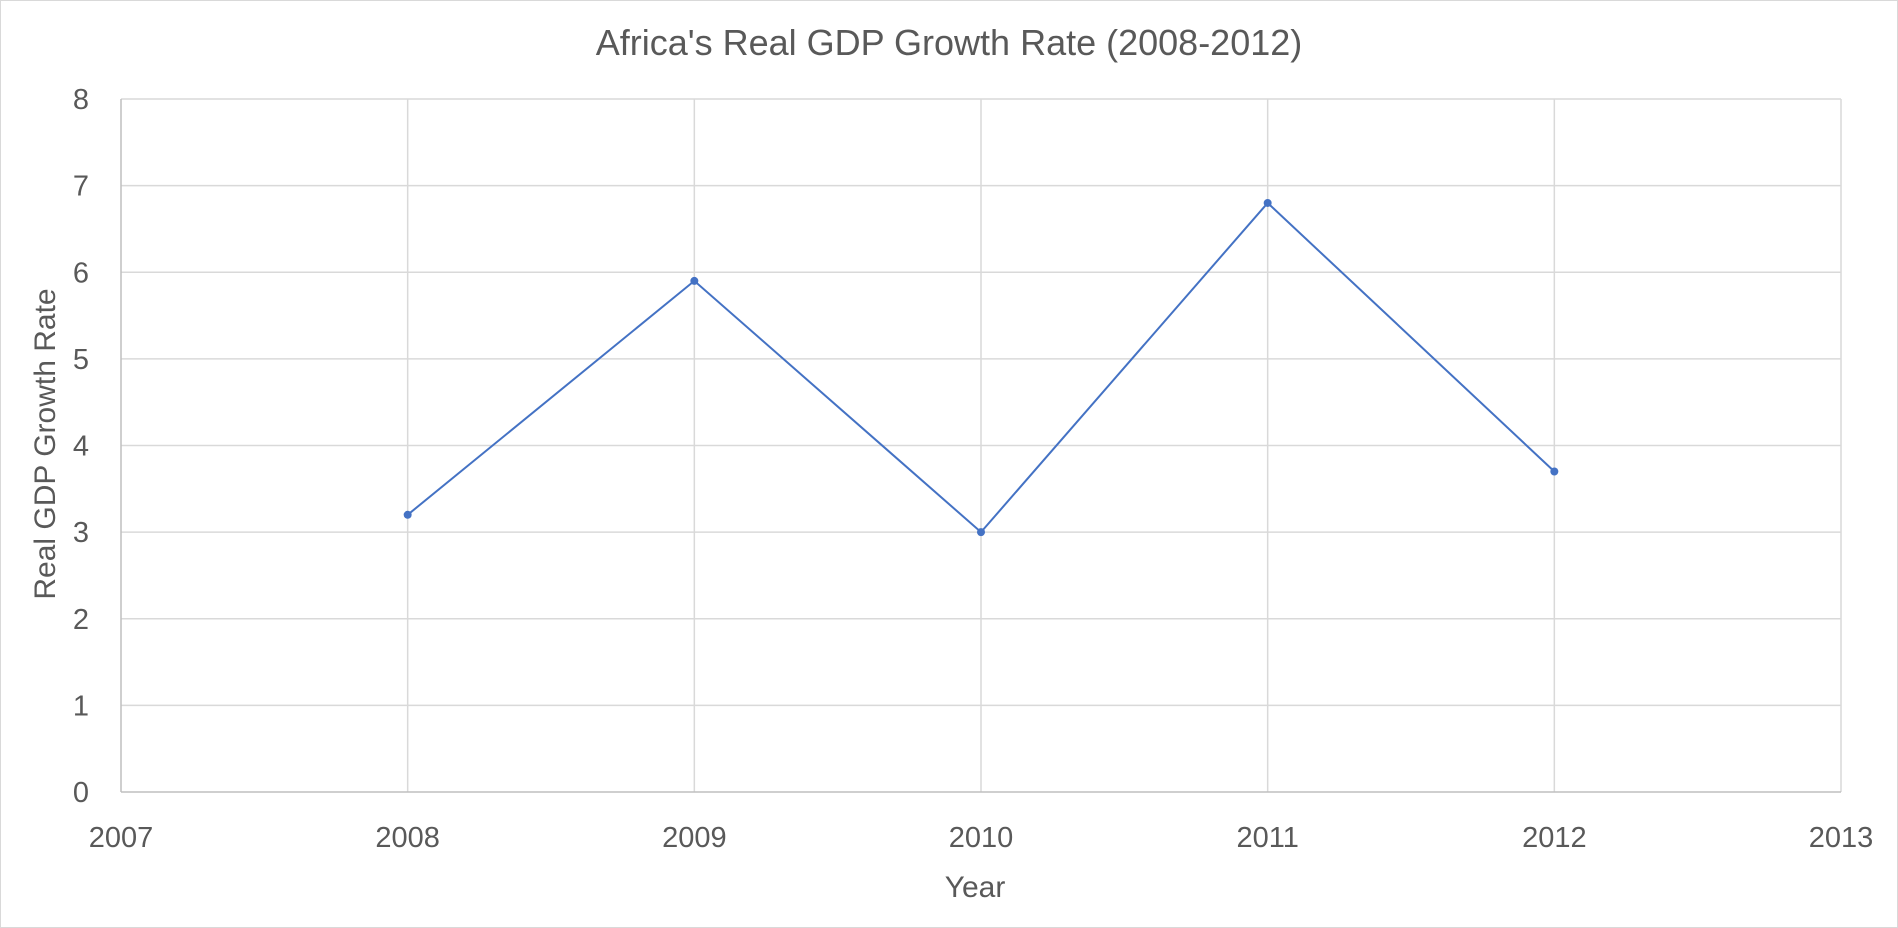  What do you see at coordinates (981, 838) in the screenshot?
I see `x-tick-label: 2010` at bounding box center [981, 838].